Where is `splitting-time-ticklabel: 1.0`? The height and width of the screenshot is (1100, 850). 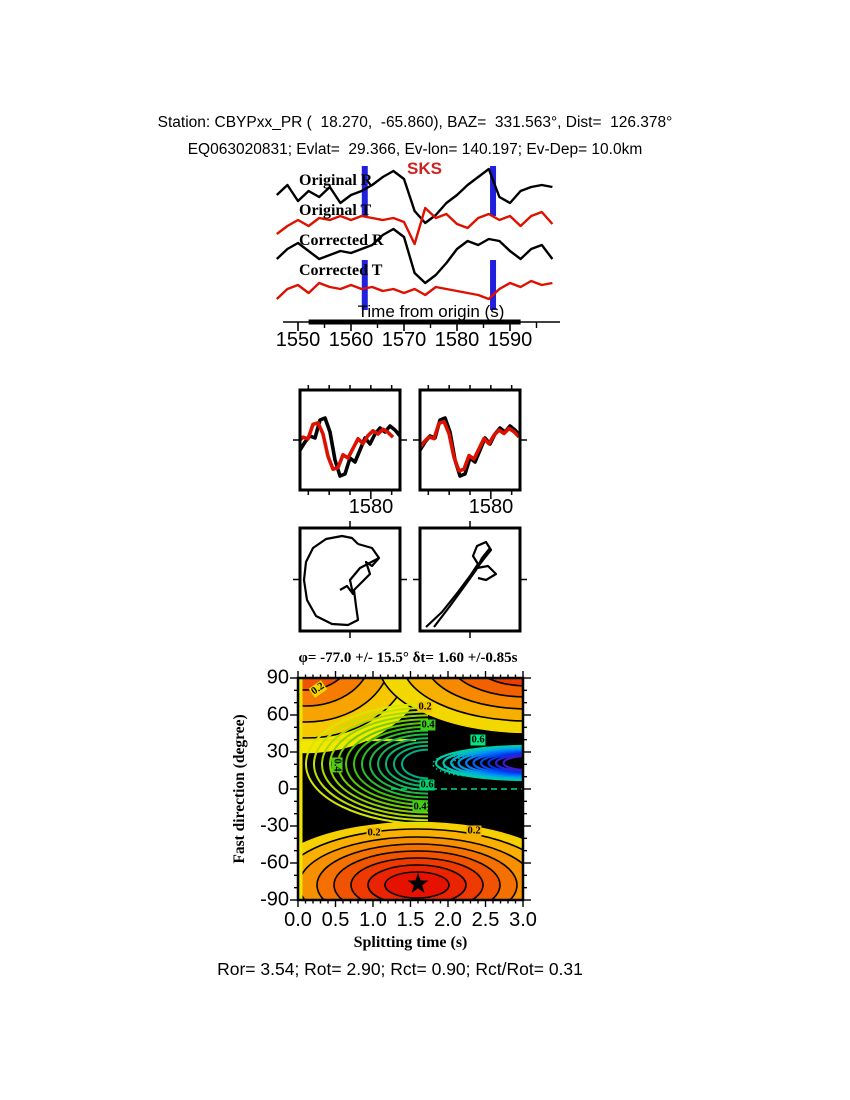
splitting-time-ticklabel: 1.0 is located at coordinates (373, 920).